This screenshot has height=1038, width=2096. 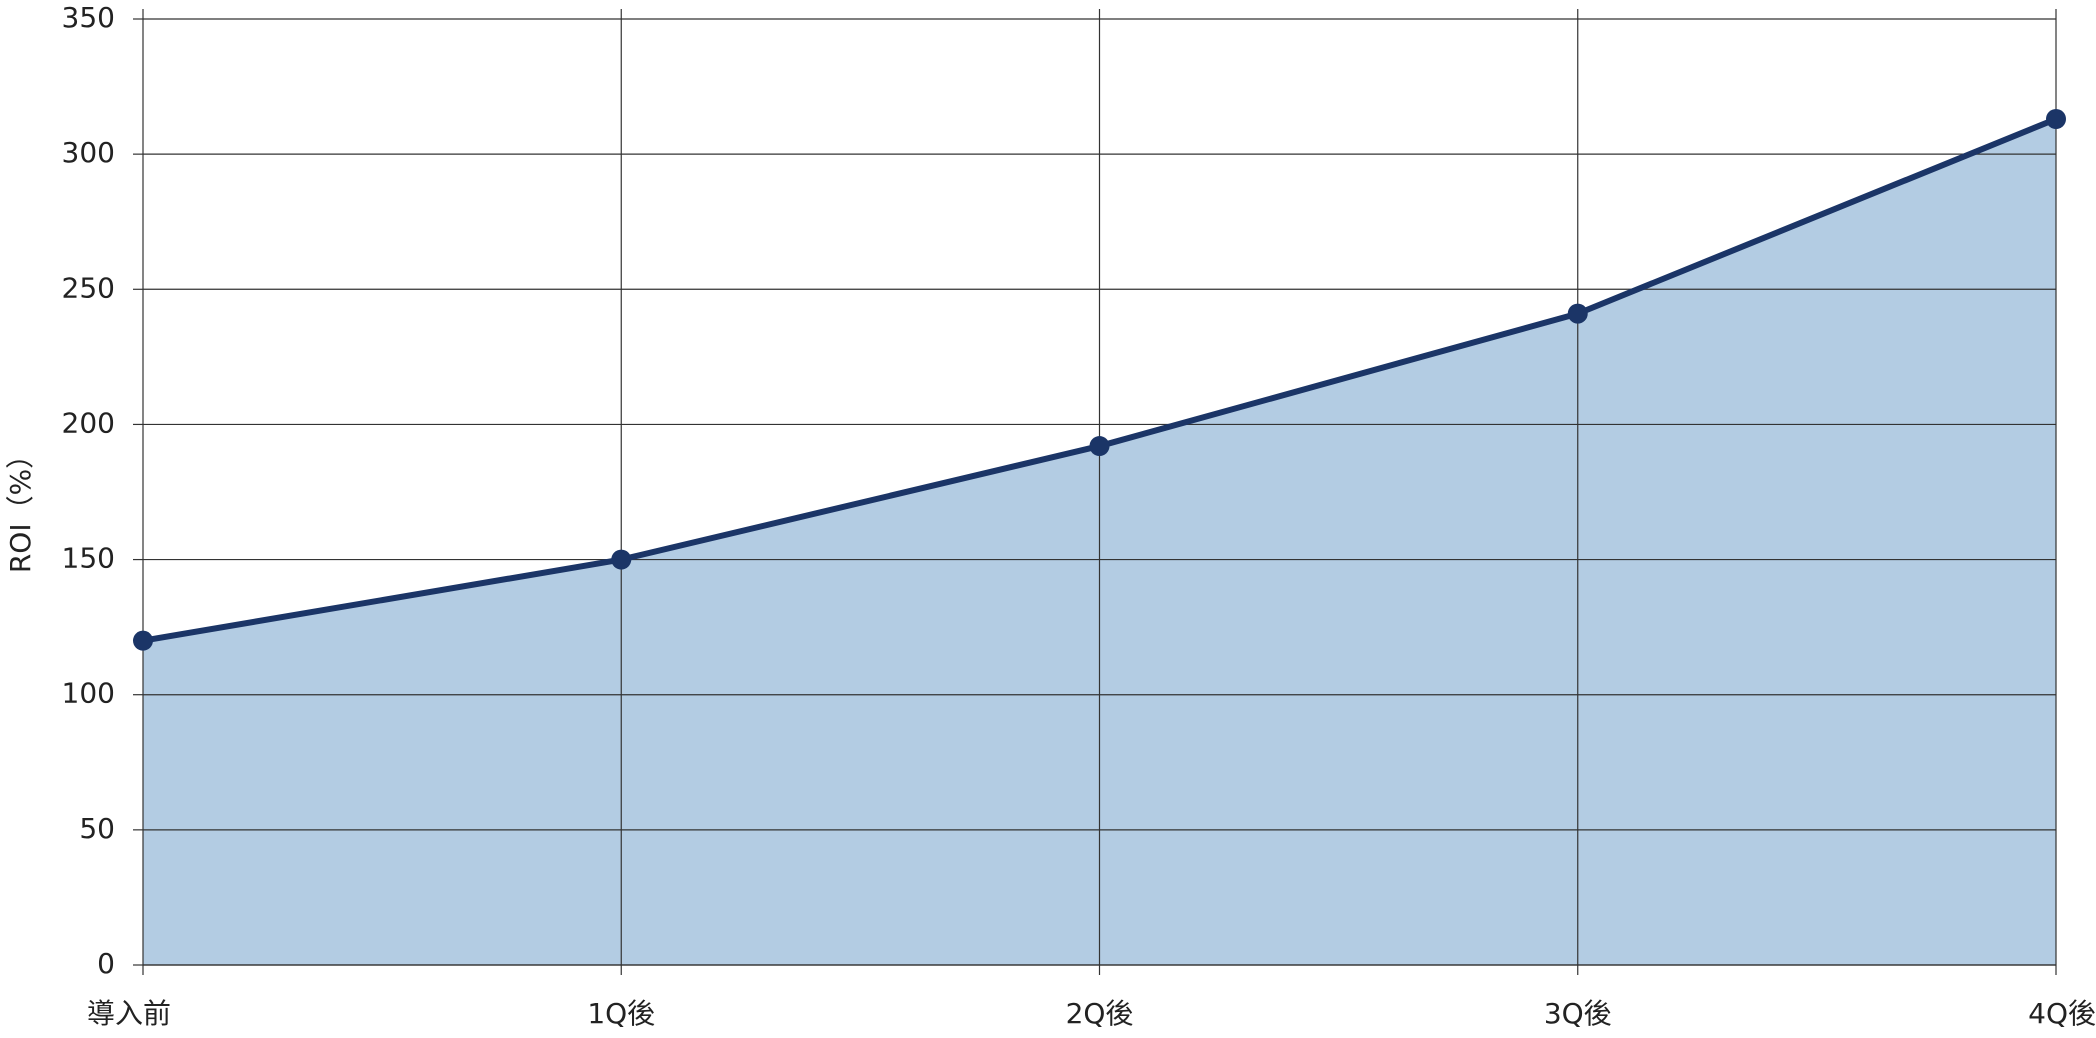 What do you see at coordinates (20, 507) in the screenshot?
I see `y-axis-label: ROI（%）` at bounding box center [20, 507].